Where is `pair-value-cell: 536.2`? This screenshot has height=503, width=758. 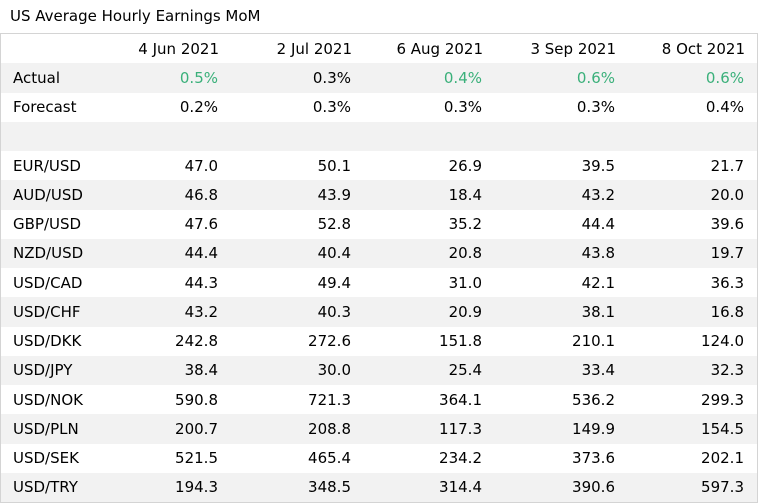
pair-value-cell: 536.2 is located at coordinates (593, 399).